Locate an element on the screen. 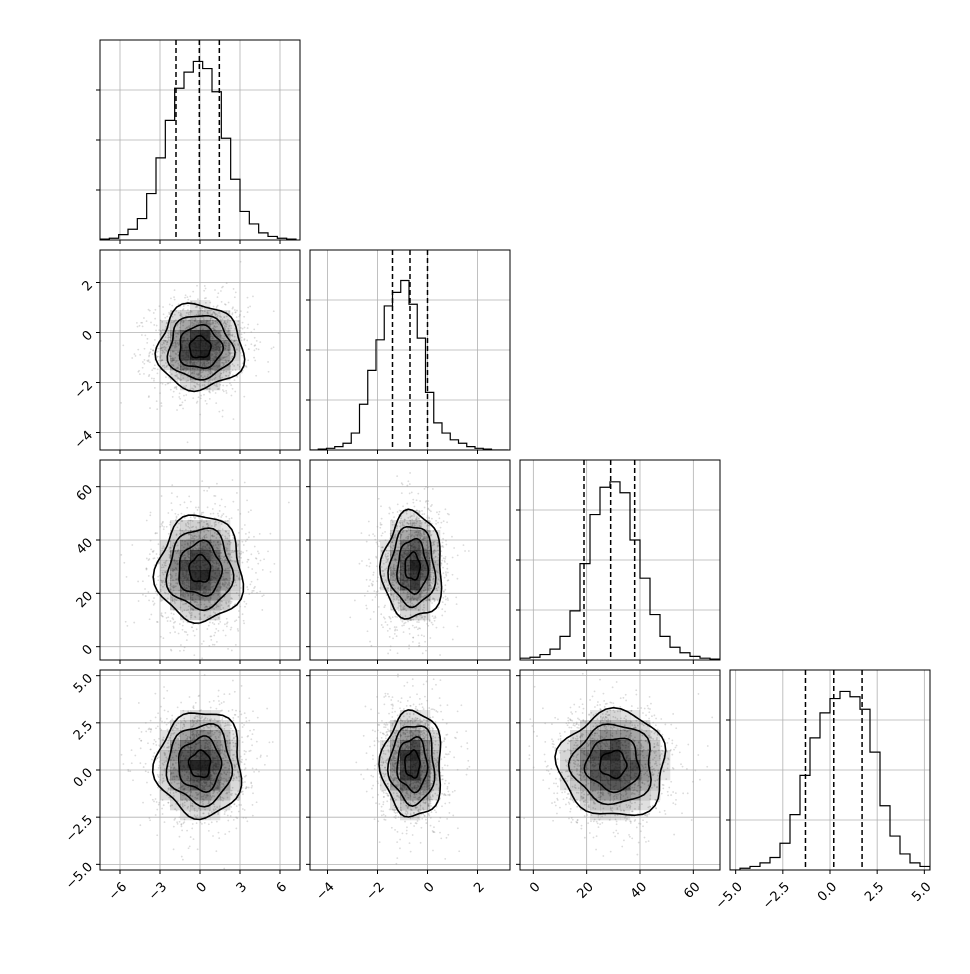 This screenshot has height=974, width=970. scatter-panel-0-1: −4−202 is located at coordinates (186, 352).